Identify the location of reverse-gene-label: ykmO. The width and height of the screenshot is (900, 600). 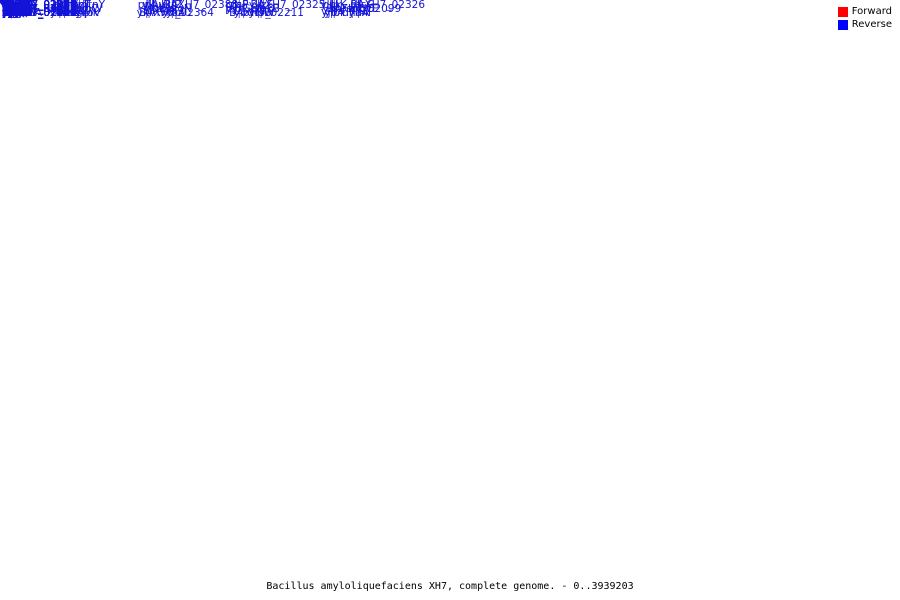
(17, 5).